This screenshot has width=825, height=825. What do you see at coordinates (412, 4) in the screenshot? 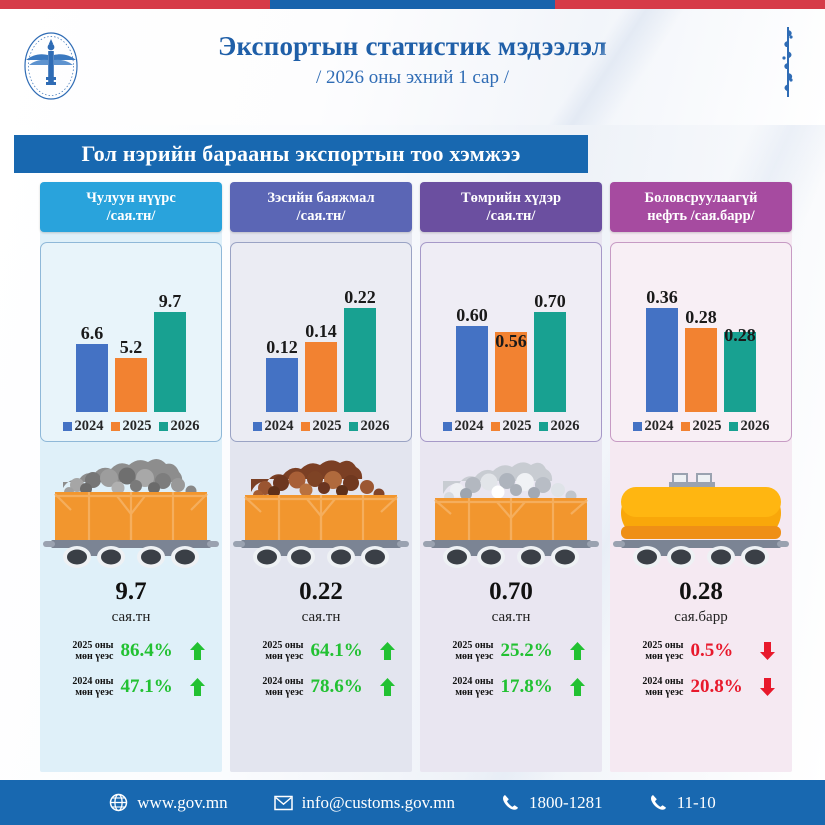
I see `top-color-bar` at bounding box center [412, 4].